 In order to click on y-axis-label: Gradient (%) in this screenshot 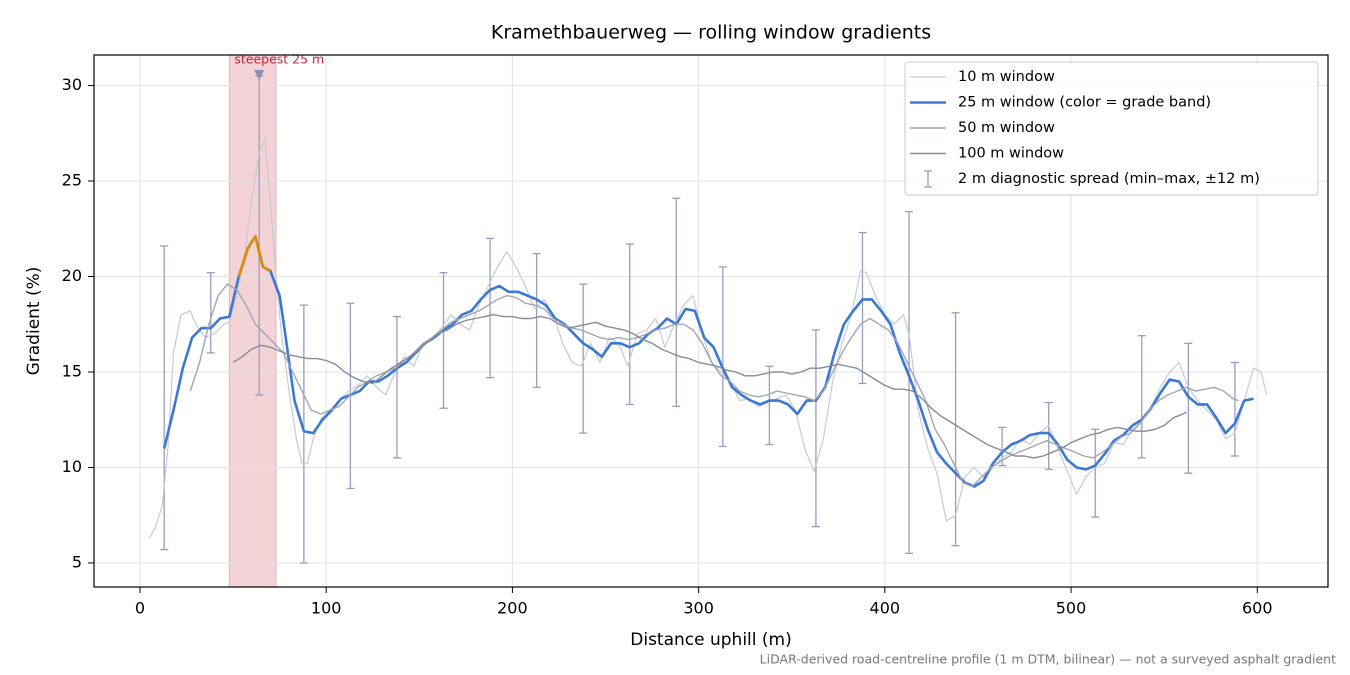, I will do `click(34, 321)`.